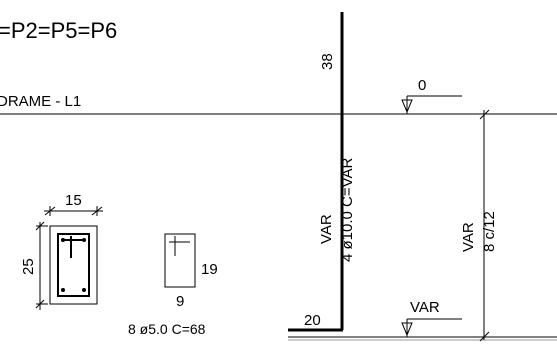 This screenshot has height=344, width=557. I want to click on bar-dot-bottom-right, so click(84, 290).